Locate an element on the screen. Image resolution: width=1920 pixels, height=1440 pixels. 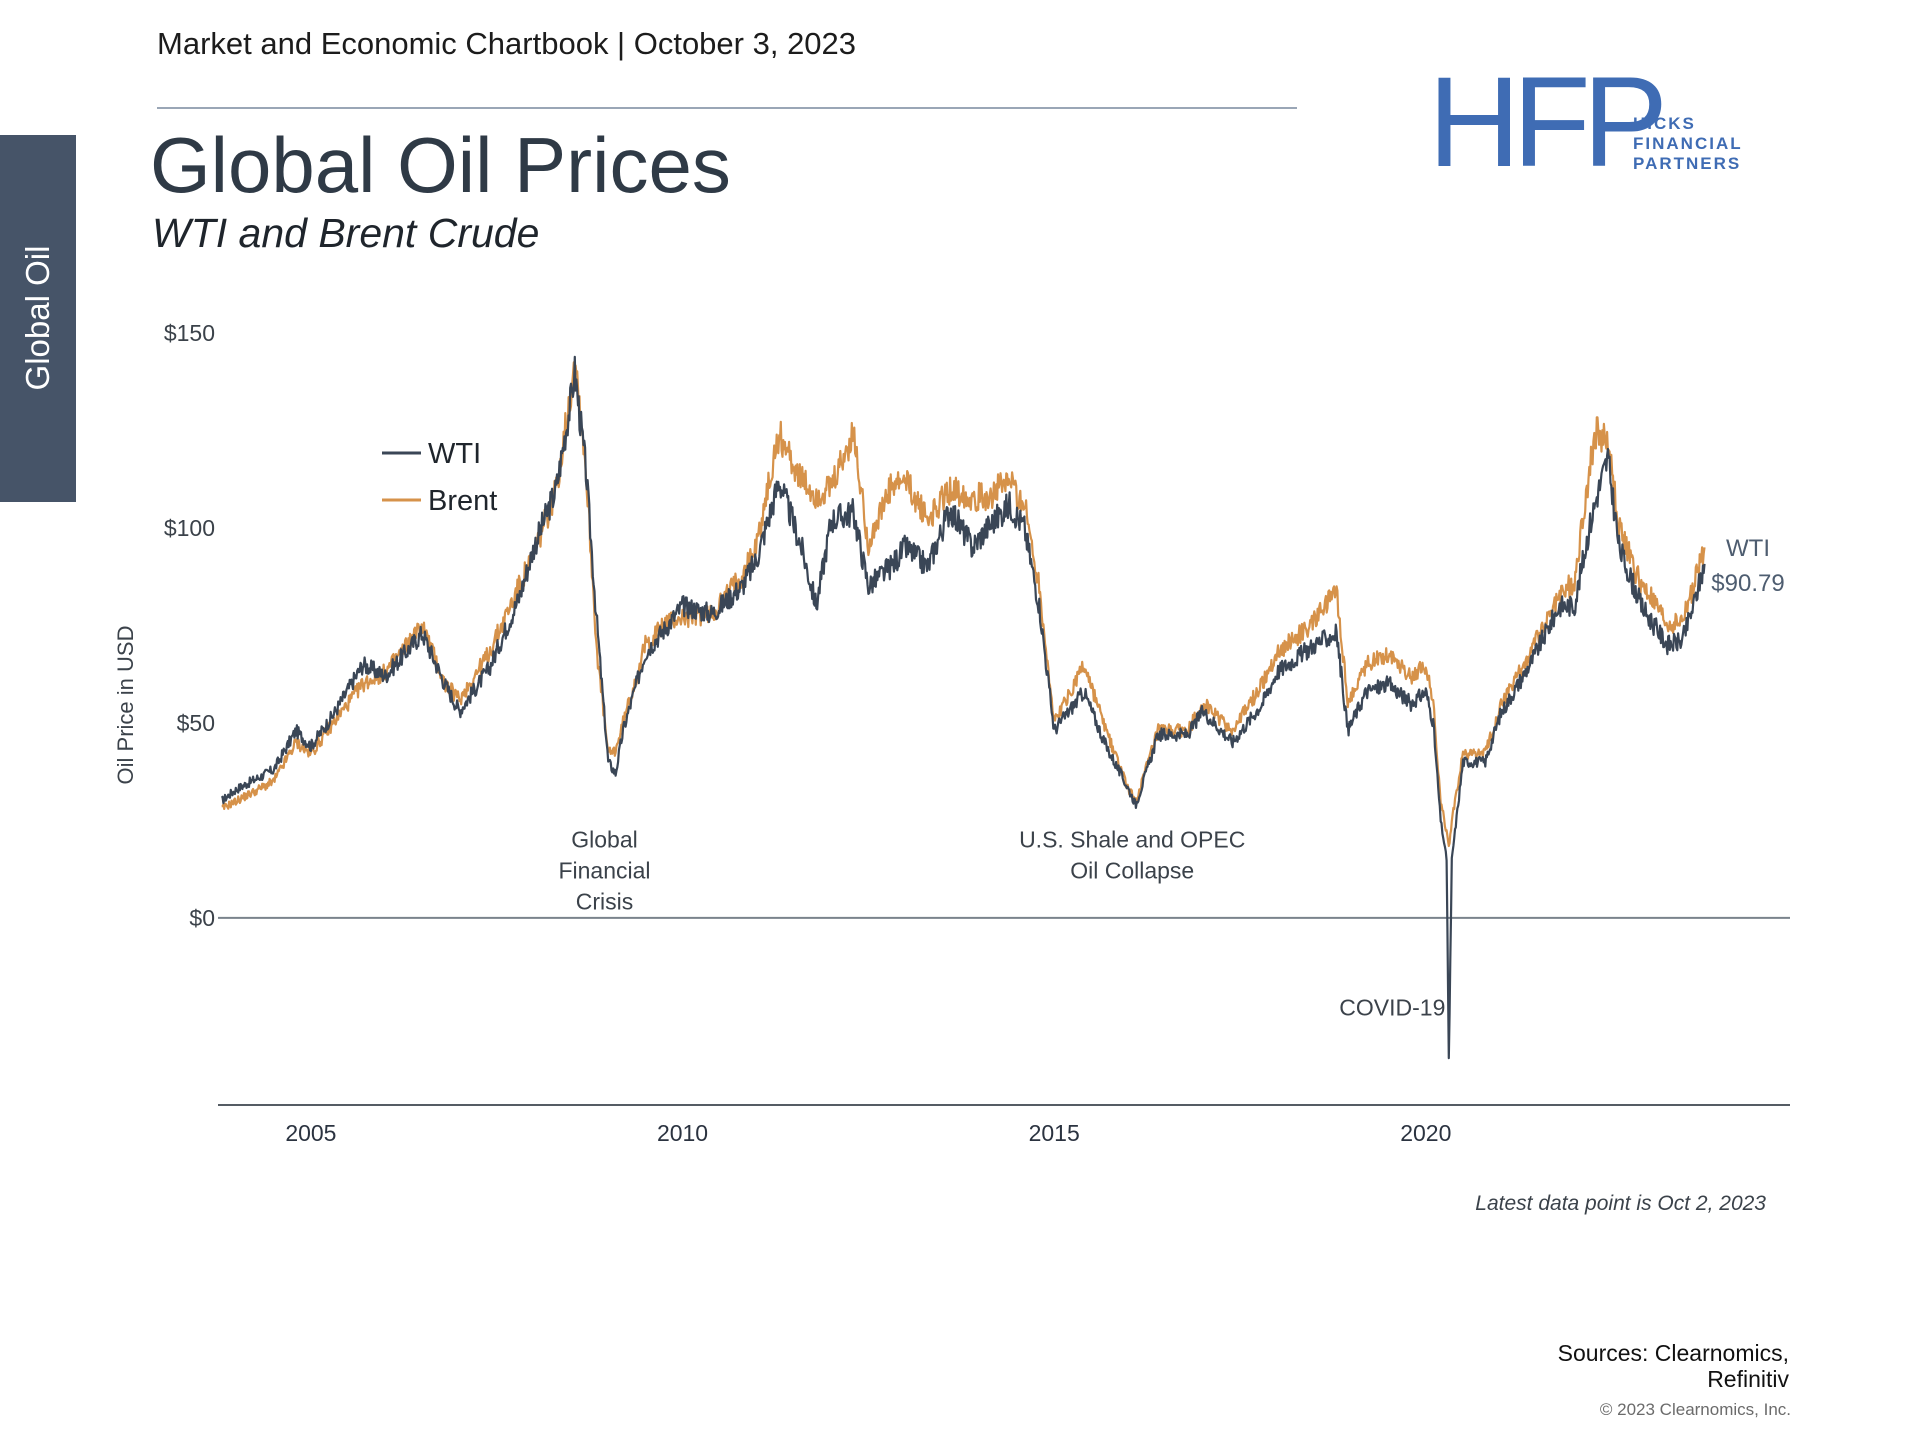
annotation-line: U.S. Shale and OPEC is located at coordinates (1132, 840).